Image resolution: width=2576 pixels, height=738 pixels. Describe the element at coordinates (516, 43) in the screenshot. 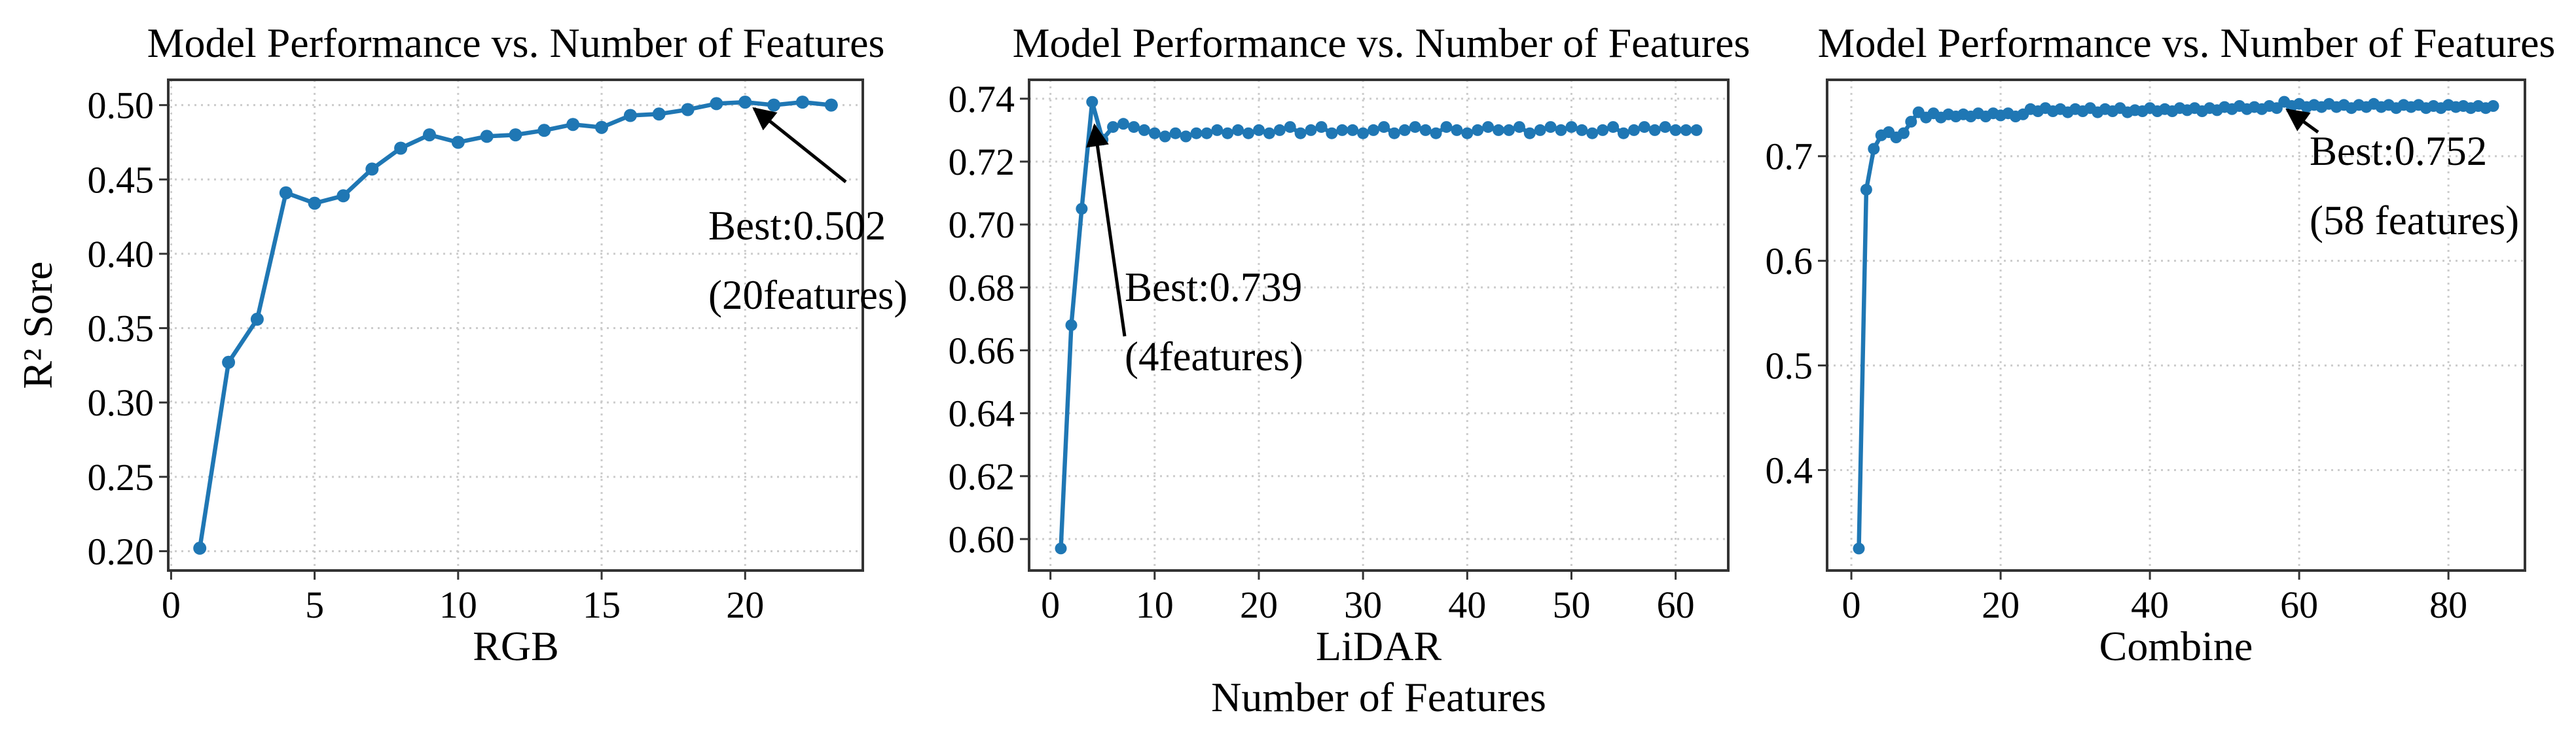

I see `chart1-title: Model Performance vs. Number of Features` at that location.